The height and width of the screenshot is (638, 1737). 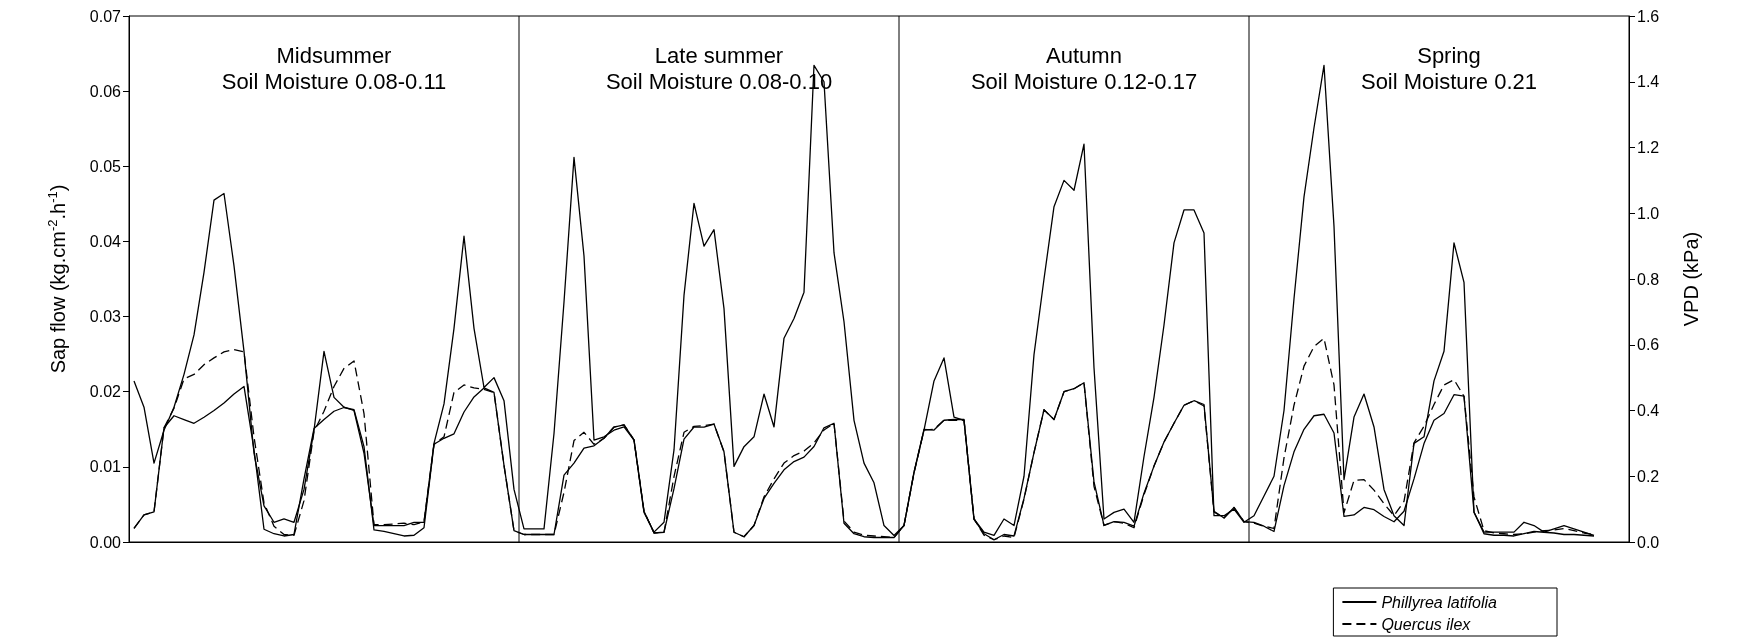 I want to click on y-tick-label: 0.04, so click(x=105, y=241).